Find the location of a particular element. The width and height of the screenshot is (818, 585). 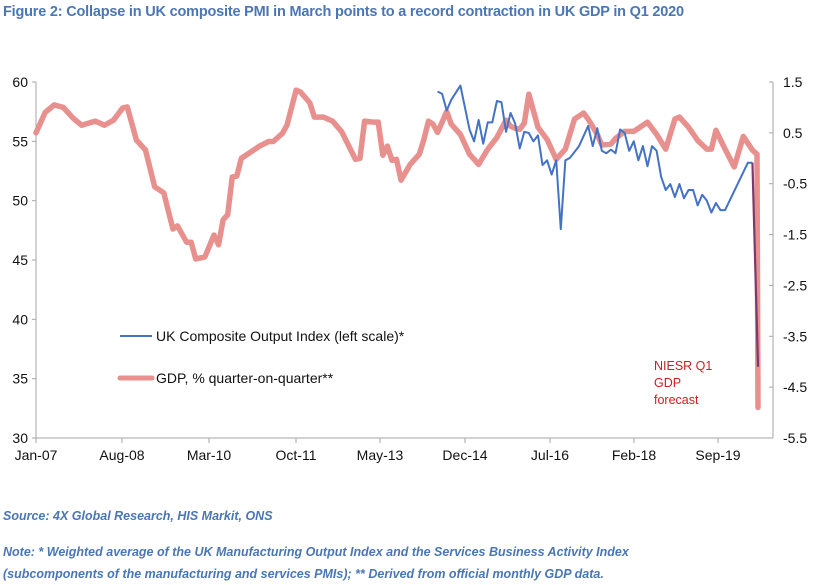

annotation-line-2: GDP is located at coordinates (667, 383).